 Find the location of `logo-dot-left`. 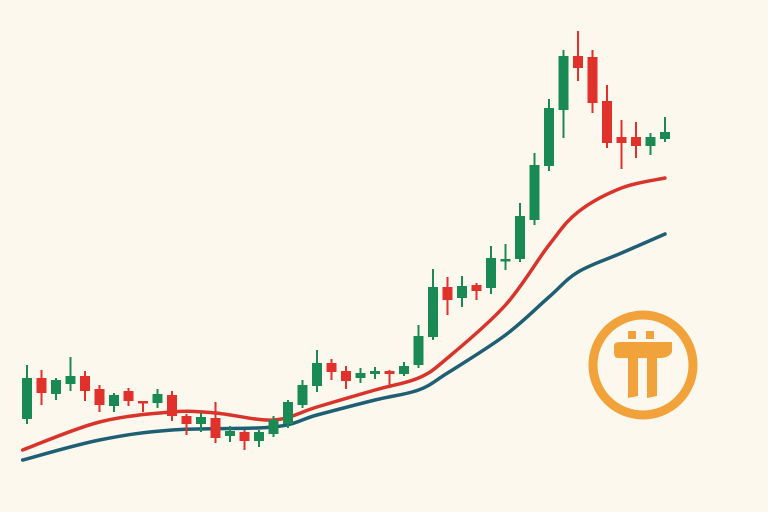

logo-dot-left is located at coordinates (632, 335).